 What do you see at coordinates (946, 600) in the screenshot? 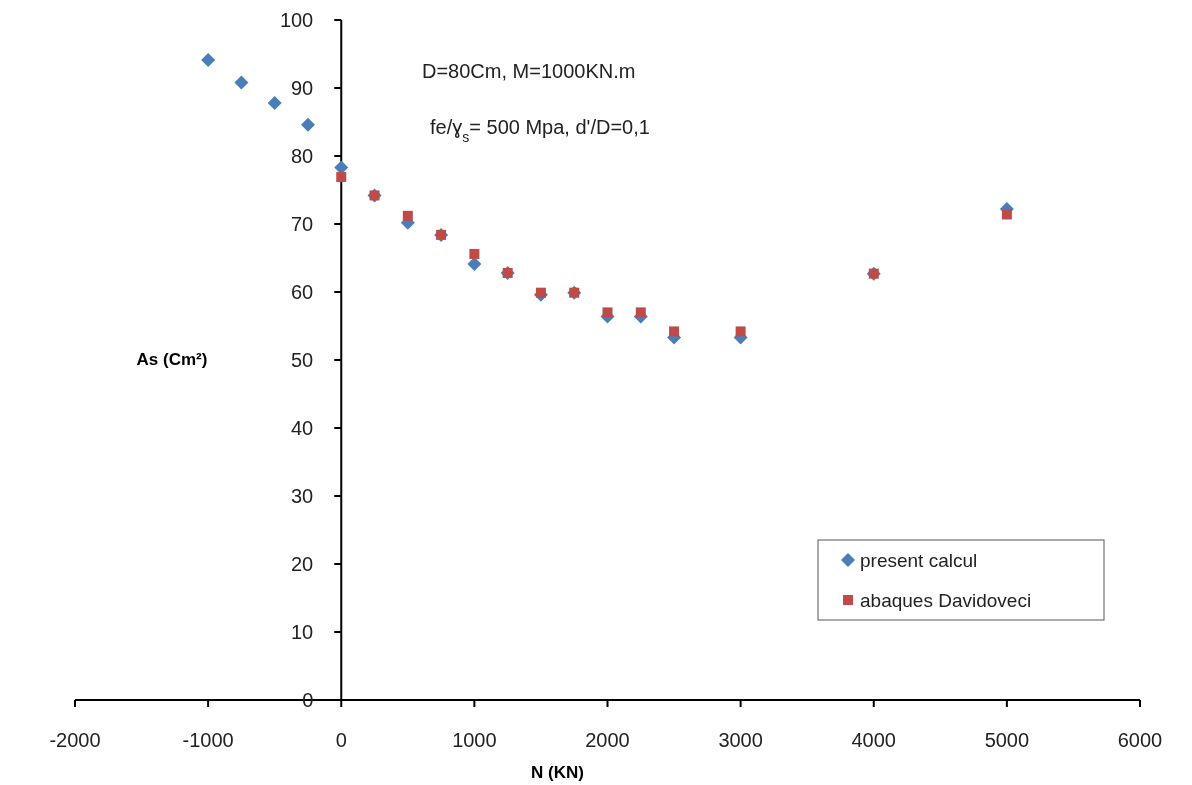
I see `legend-label: abaques Davidoveci` at bounding box center [946, 600].